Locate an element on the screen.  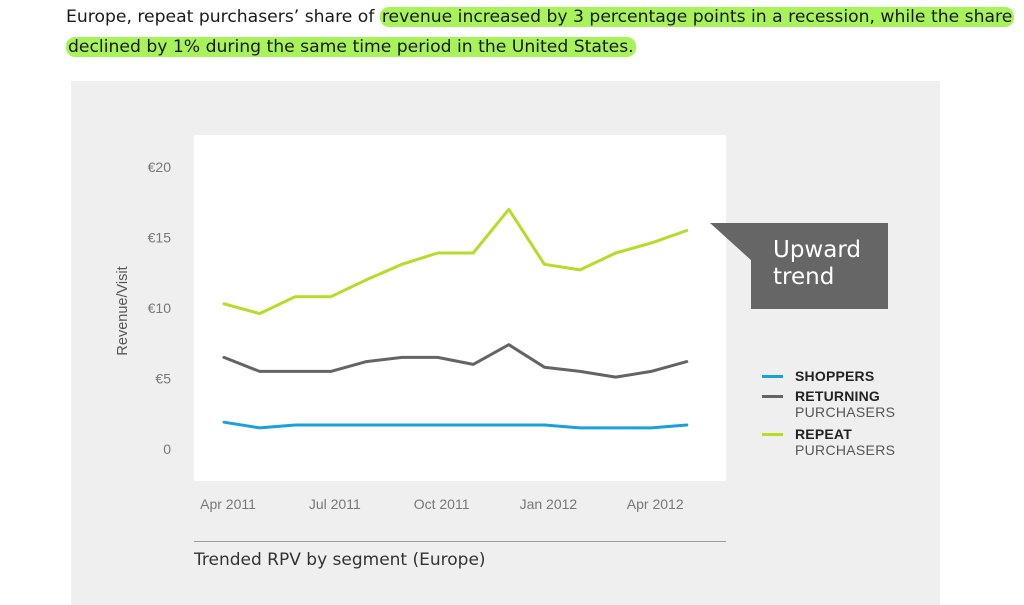
series-line-returning is located at coordinates (455, 361).